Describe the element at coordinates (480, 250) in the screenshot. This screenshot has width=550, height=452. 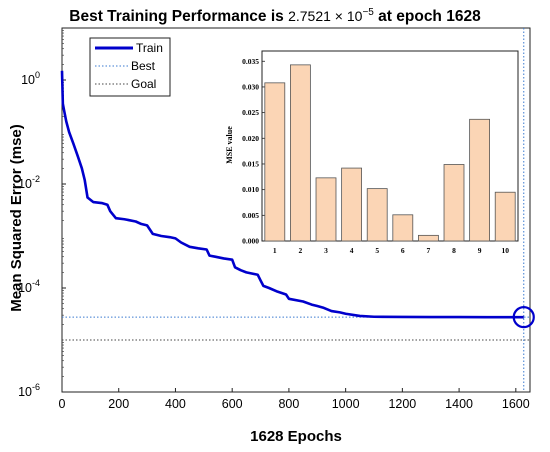
I see `inset-x-tick-label: 9` at that location.